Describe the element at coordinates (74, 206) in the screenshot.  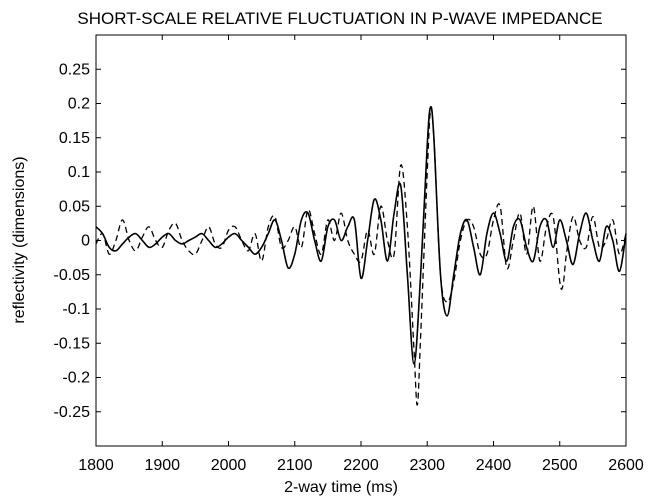
I see `y-tick-label: 0.05` at that location.